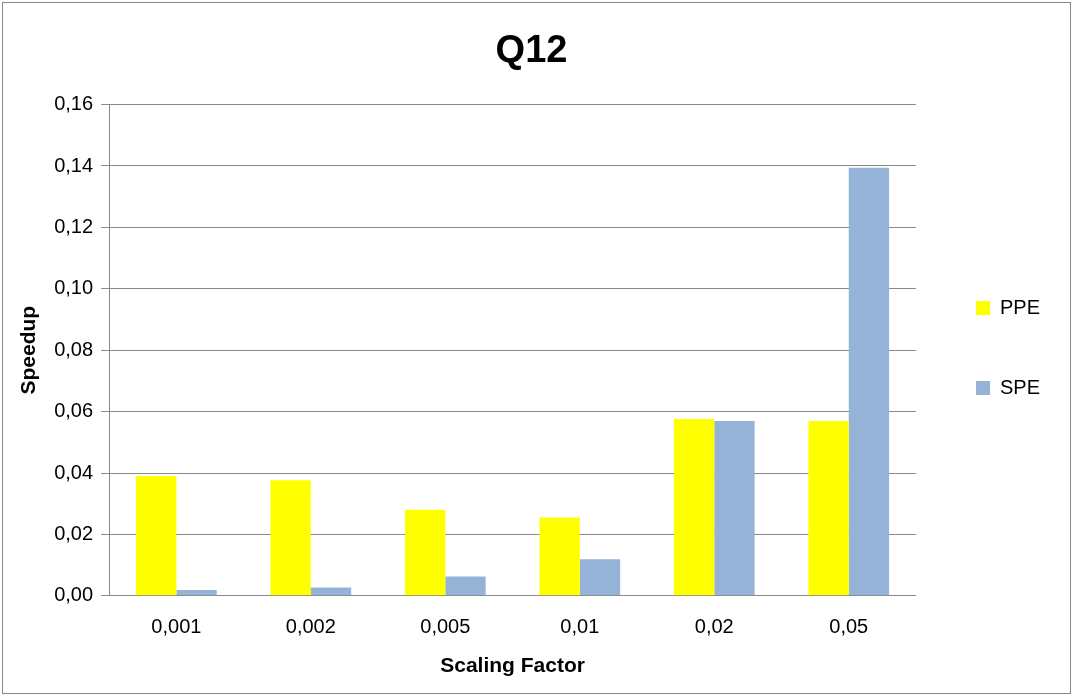 Image resolution: width=1073 pixels, height=697 pixels. What do you see at coordinates (74, 348) in the screenshot?
I see `y-tick-label: 0,08` at bounding box center [74, 348].